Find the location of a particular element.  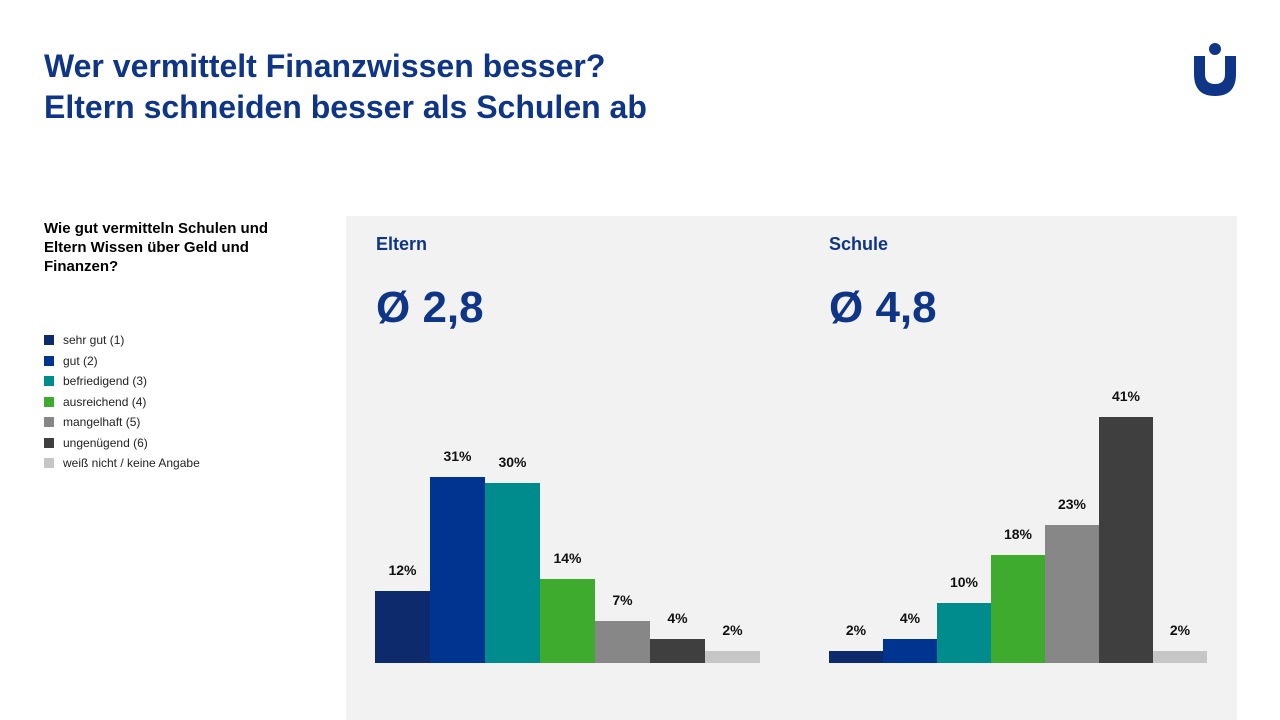

legend-label: sehr gut (1) is located at coordinates (94, 340).